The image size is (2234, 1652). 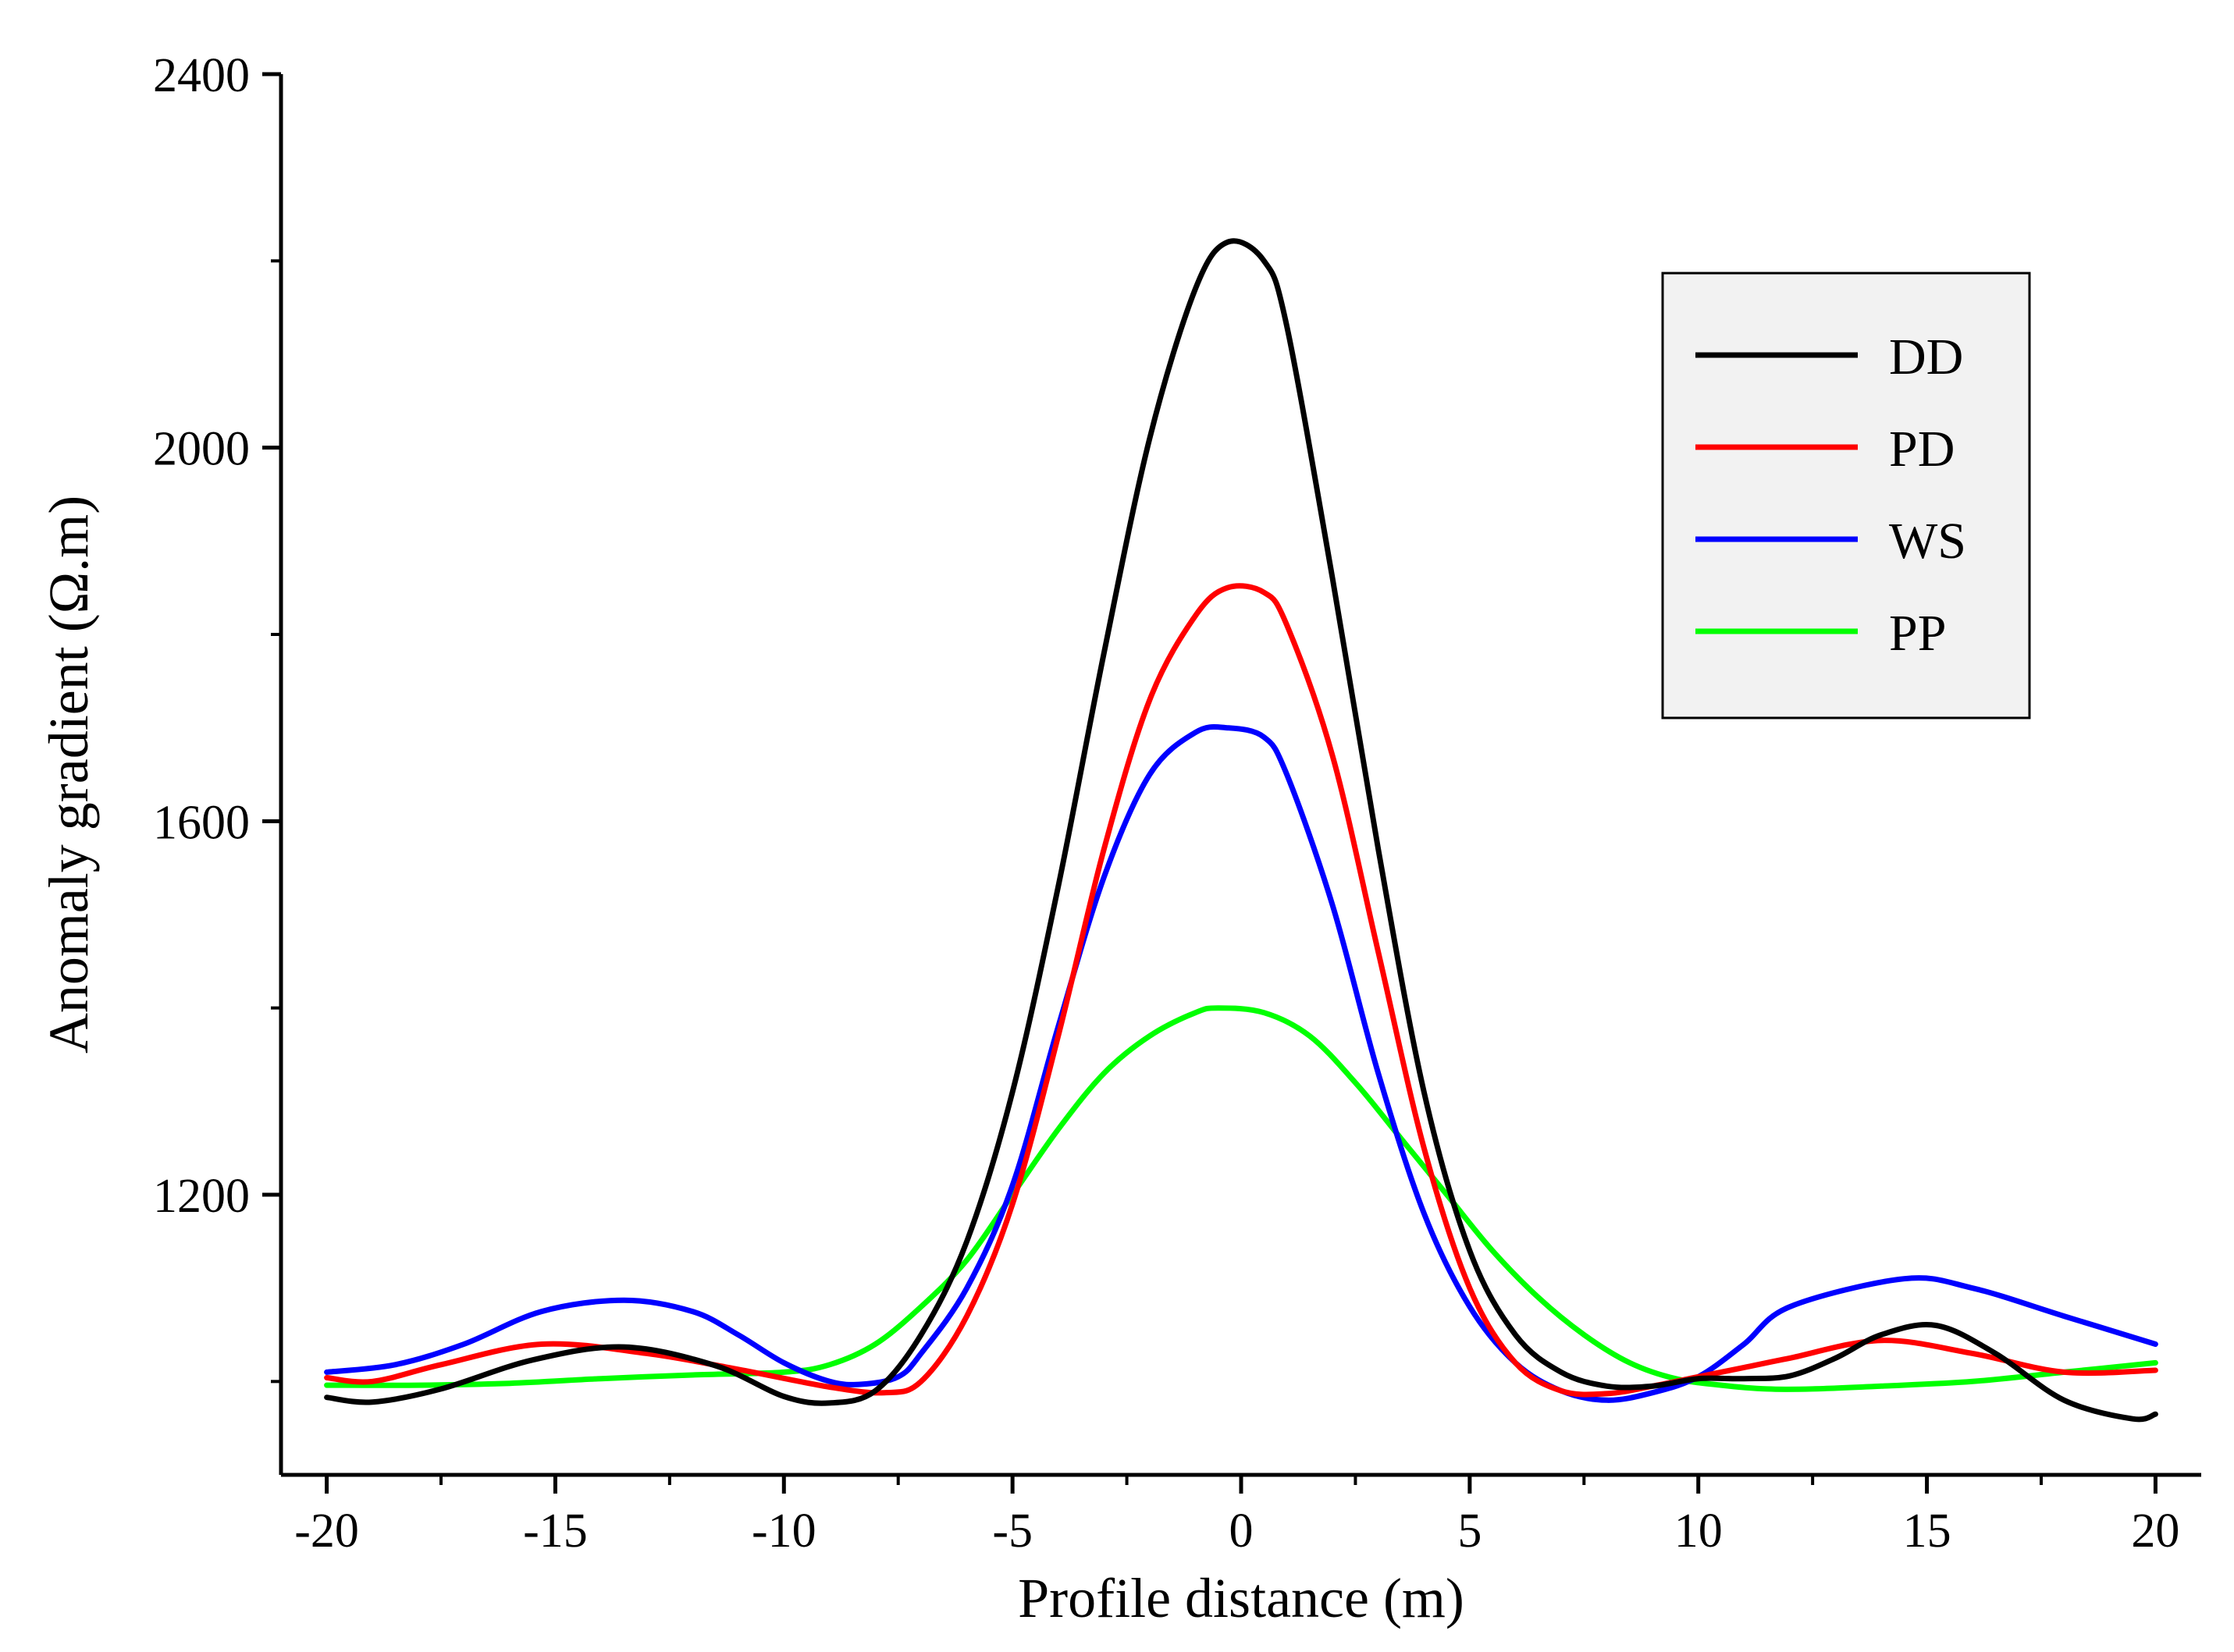 I want to click on y-axis-title: Anomaly gradient (Ω.m), so click(x=69, y=775).